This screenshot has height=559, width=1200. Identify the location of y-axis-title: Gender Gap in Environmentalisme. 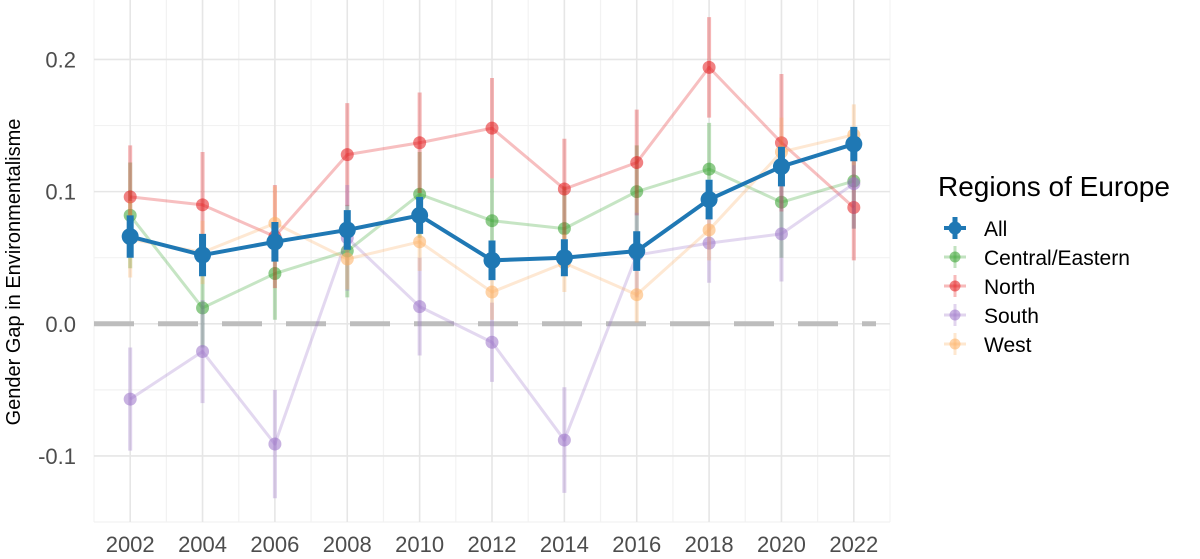
(14, 272).